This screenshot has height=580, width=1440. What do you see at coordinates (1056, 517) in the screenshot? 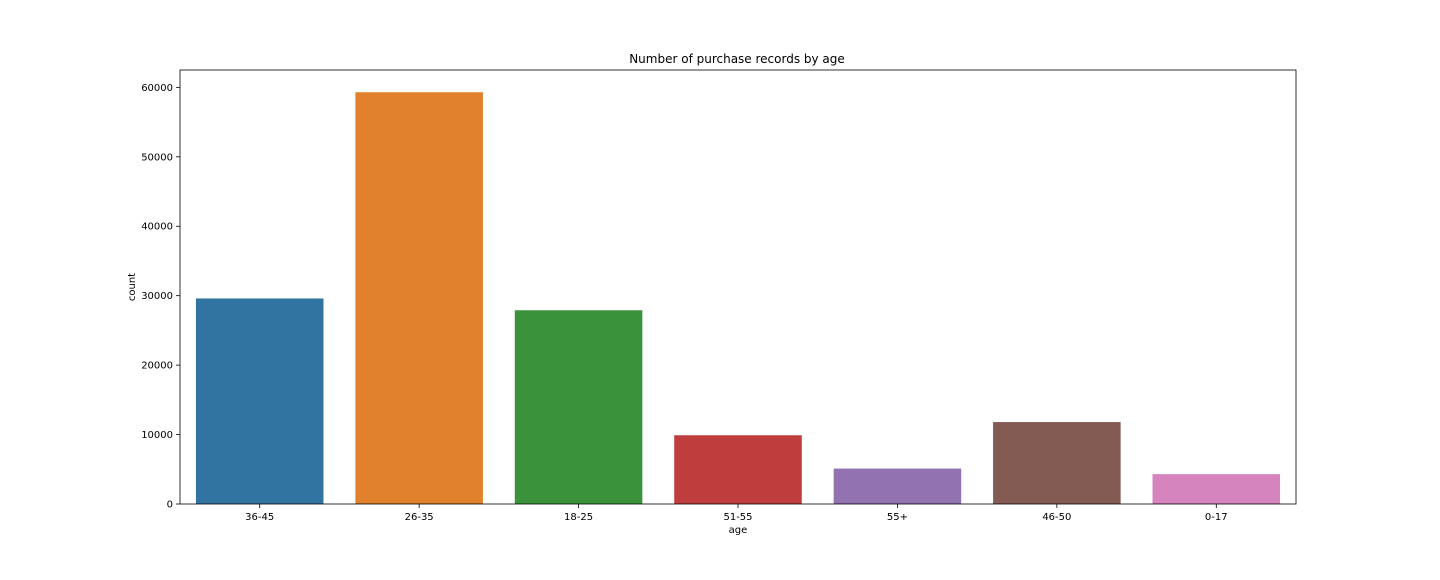
I see `x-tick-label: 46-50` at bounding box center [1056, 517].